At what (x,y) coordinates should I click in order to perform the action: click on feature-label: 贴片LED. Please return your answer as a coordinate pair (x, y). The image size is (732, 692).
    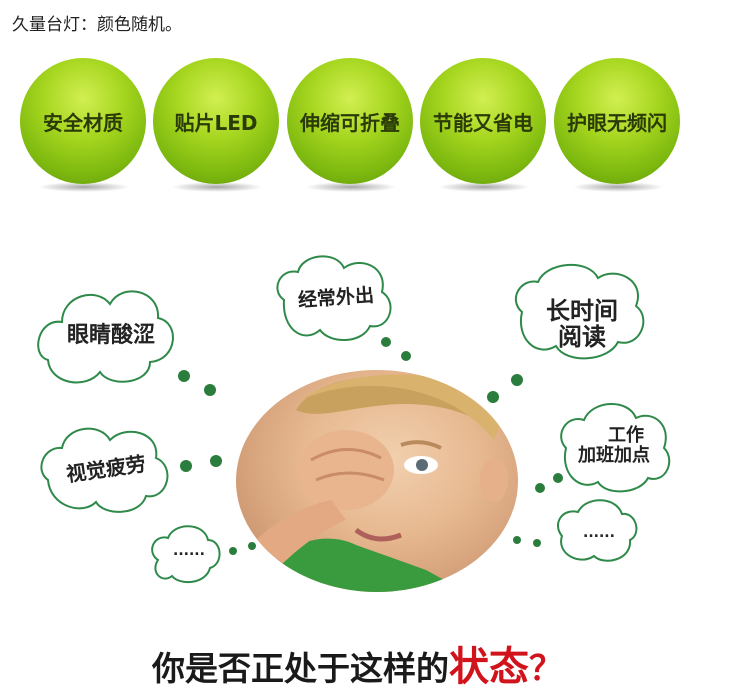
    Looking at the image, I should click on (216, 122).